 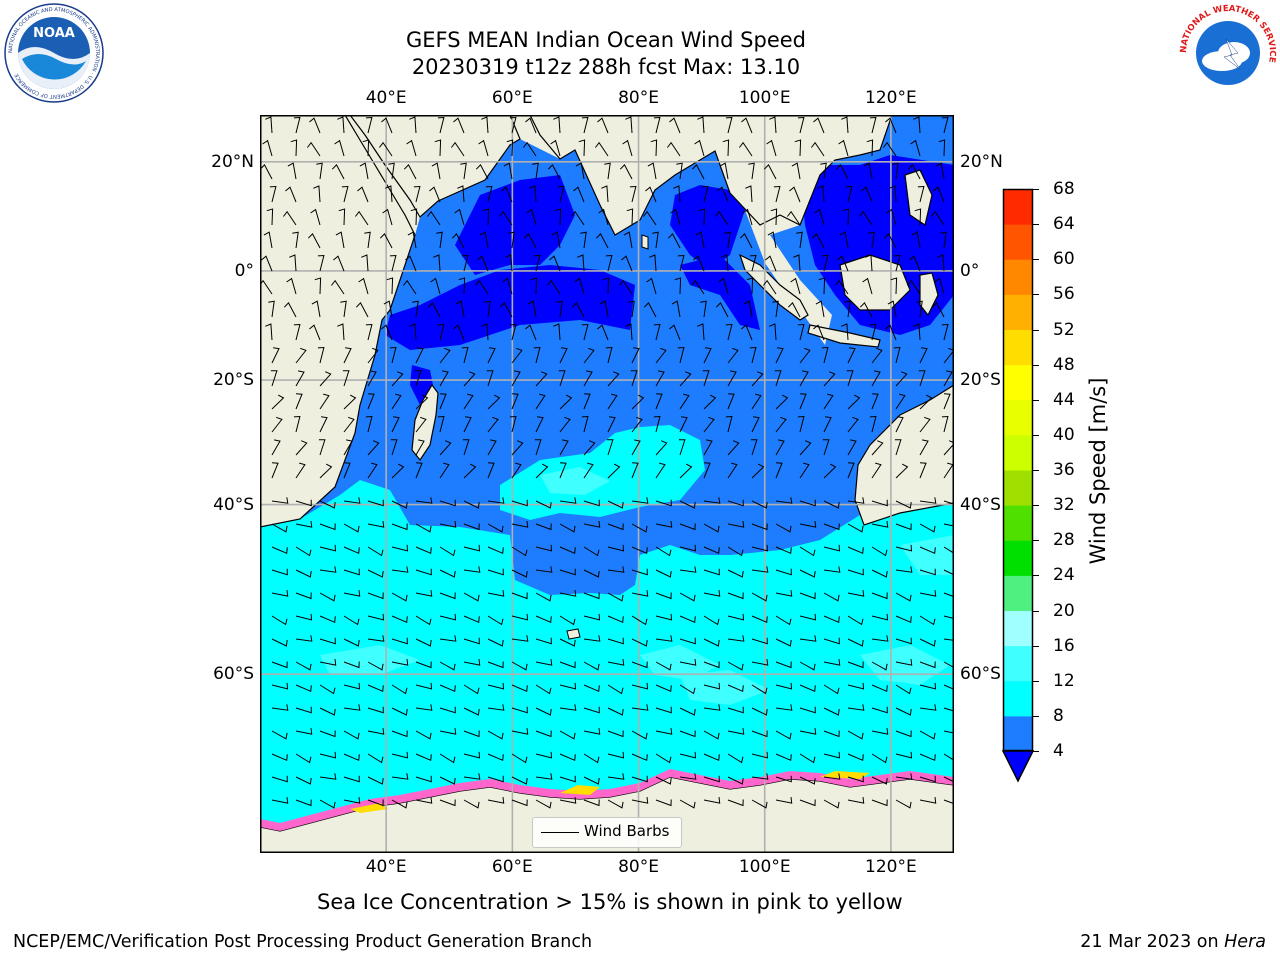 What do you see at coordinates (1018, 766) in the screenshot?
I see `colorbar-extend-triangle` at bounding box center [1018, 766].